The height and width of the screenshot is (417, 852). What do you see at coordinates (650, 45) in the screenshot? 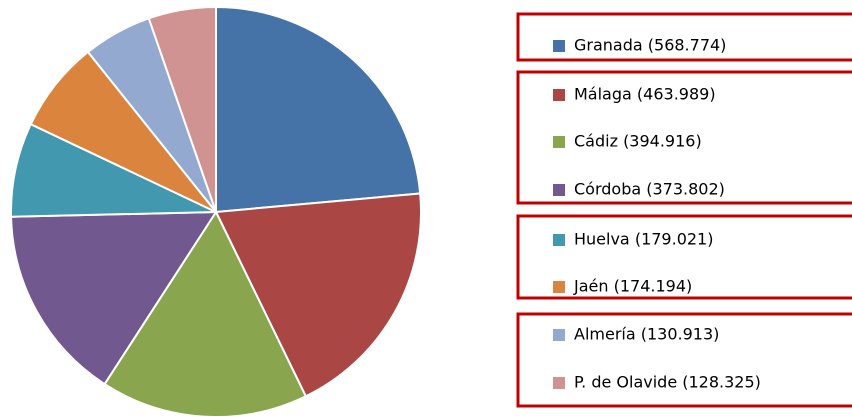
I see `legend-label: Granada (568.774)` at bounding box center [650, 45].